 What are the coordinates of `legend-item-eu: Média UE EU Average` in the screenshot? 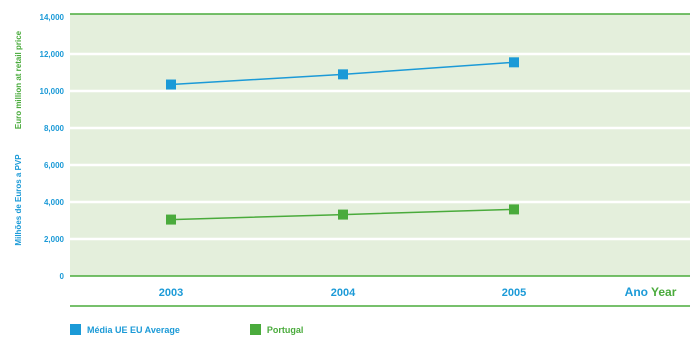 It's located at (125, 329).